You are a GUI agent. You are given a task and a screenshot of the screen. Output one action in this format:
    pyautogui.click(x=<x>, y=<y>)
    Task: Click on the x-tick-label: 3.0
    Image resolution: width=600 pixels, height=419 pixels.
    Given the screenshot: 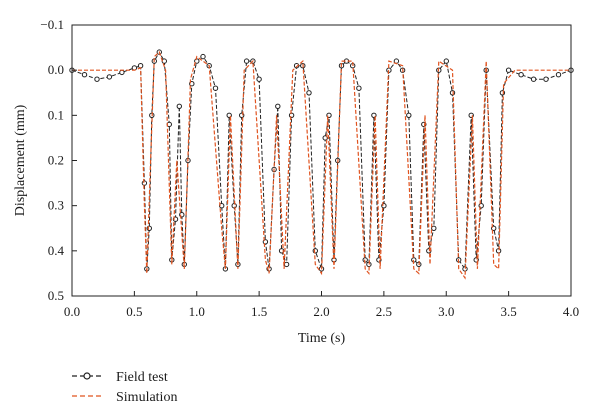 What is the action you would take?
    pyautogui.click(x=446, y=311)
    